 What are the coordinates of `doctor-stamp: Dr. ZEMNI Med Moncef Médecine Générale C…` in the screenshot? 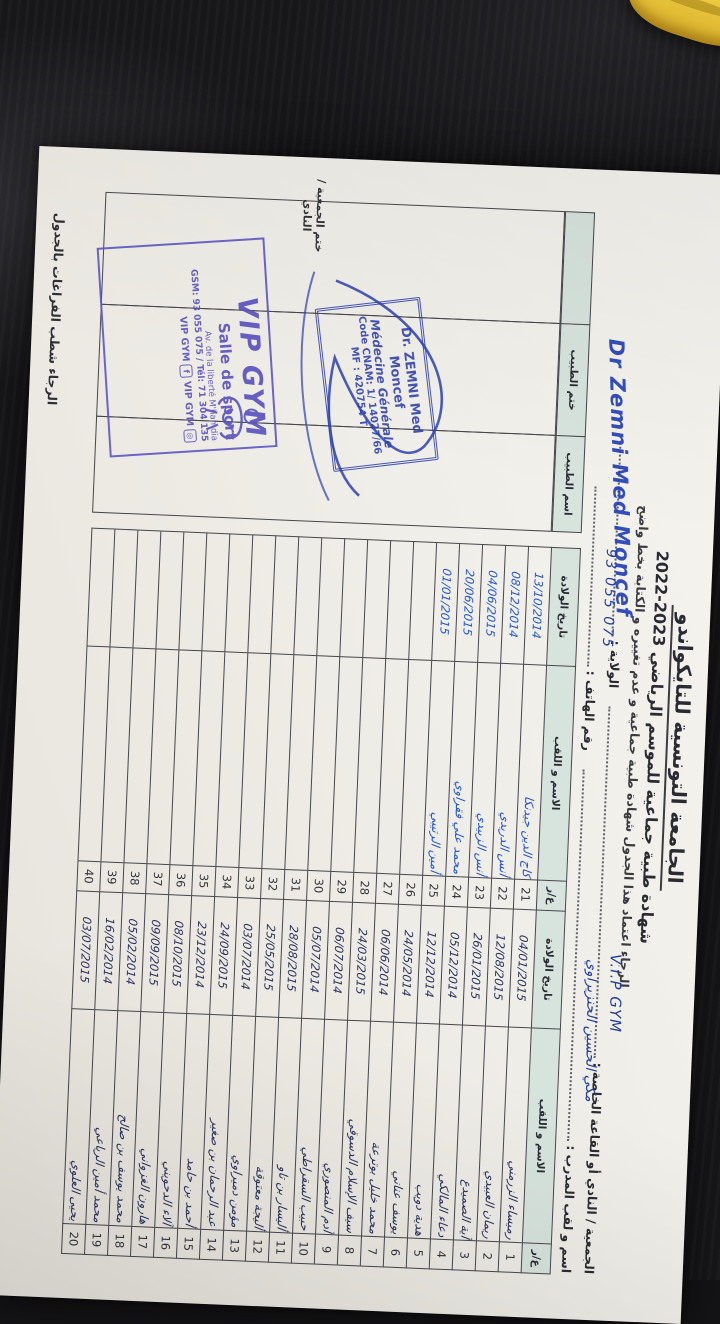 It's located at (376, 384).